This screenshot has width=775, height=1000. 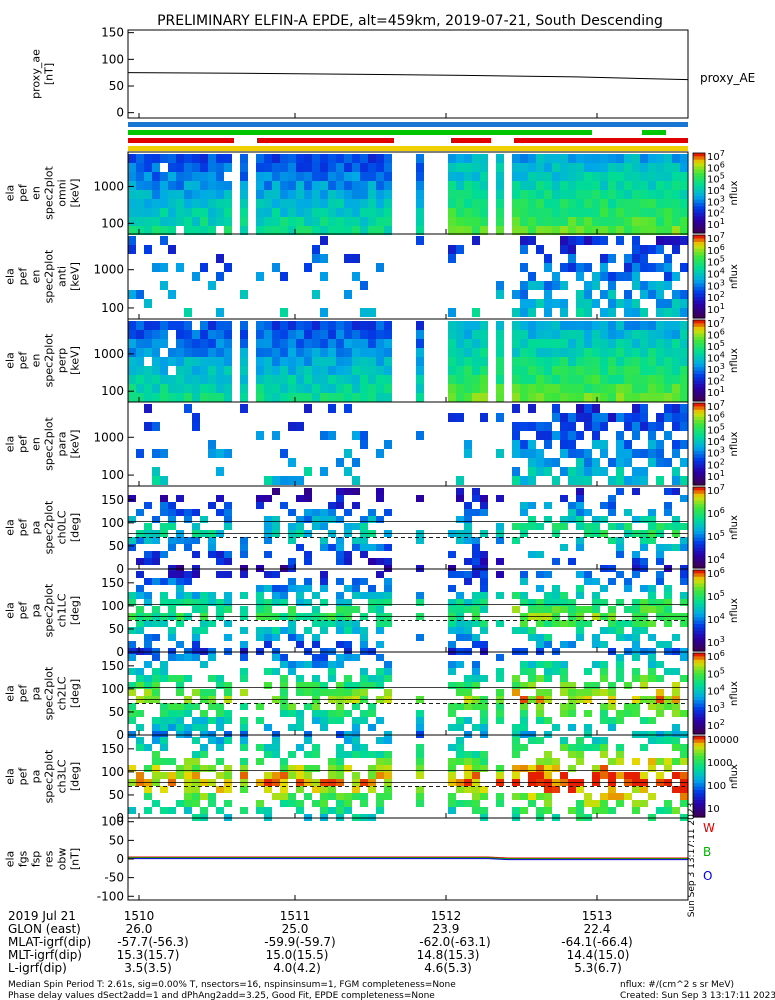 I want to click on legend-label: W, so click(x=709, y=828).